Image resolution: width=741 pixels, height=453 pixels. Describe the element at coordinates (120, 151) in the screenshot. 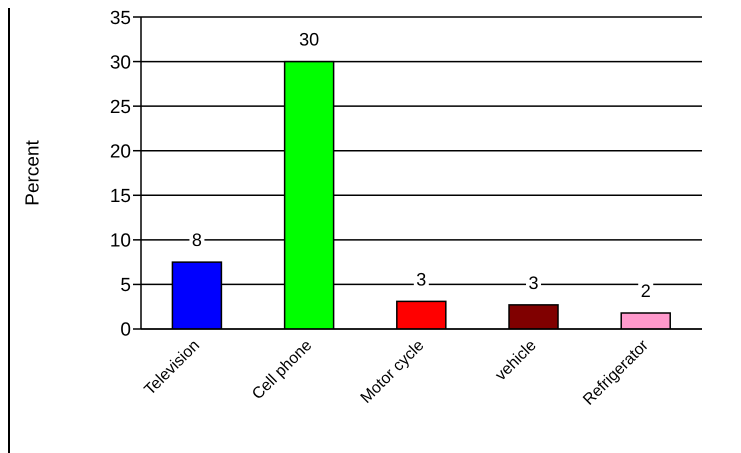

I see `y-tick-label: 20` at that location.